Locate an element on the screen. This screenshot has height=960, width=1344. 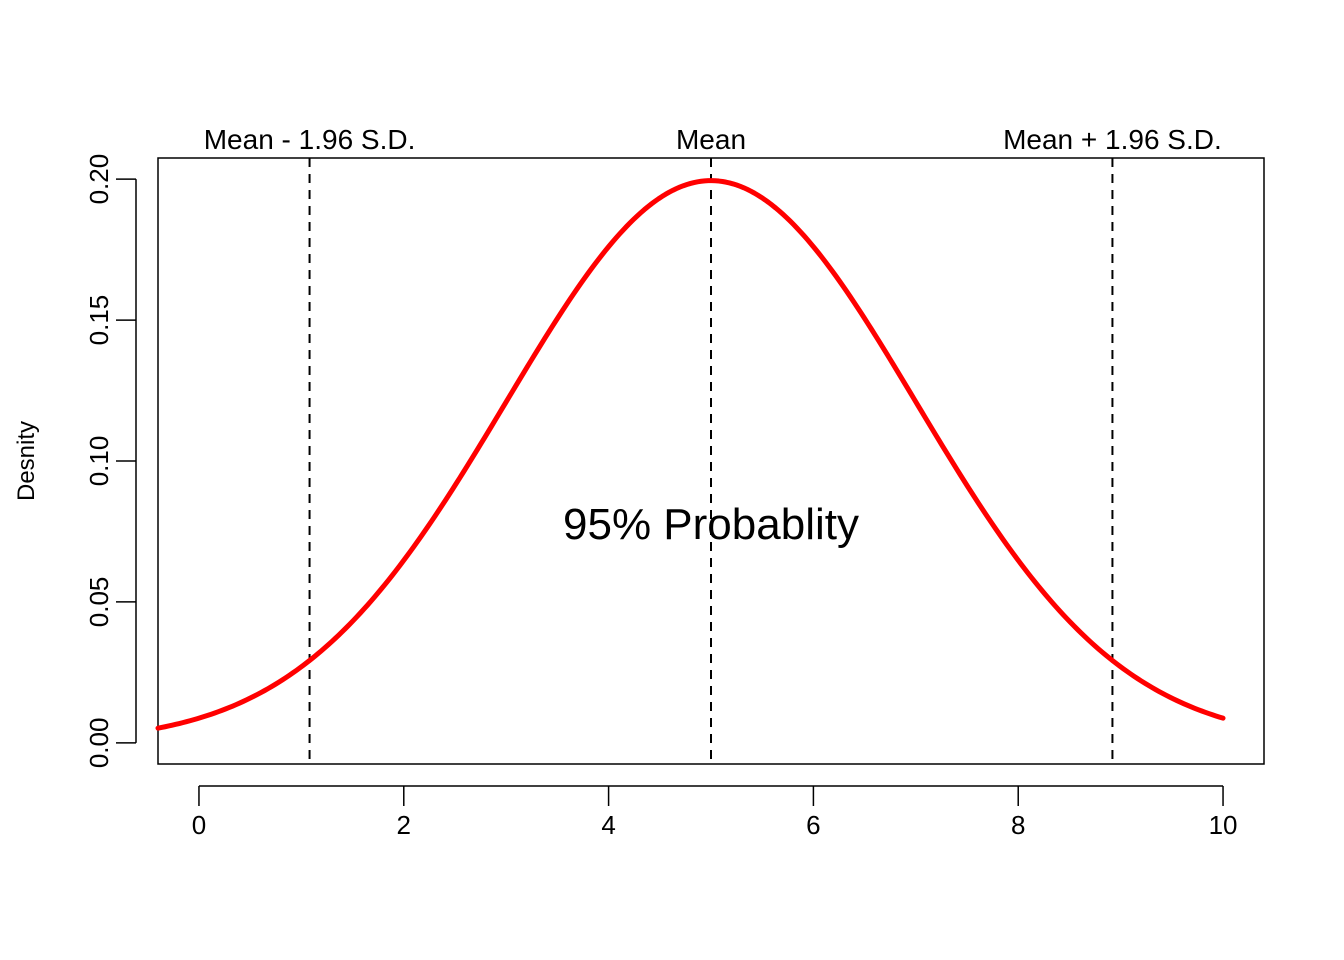
x-tick-label: 10 is located at coordinates (1223, 825).